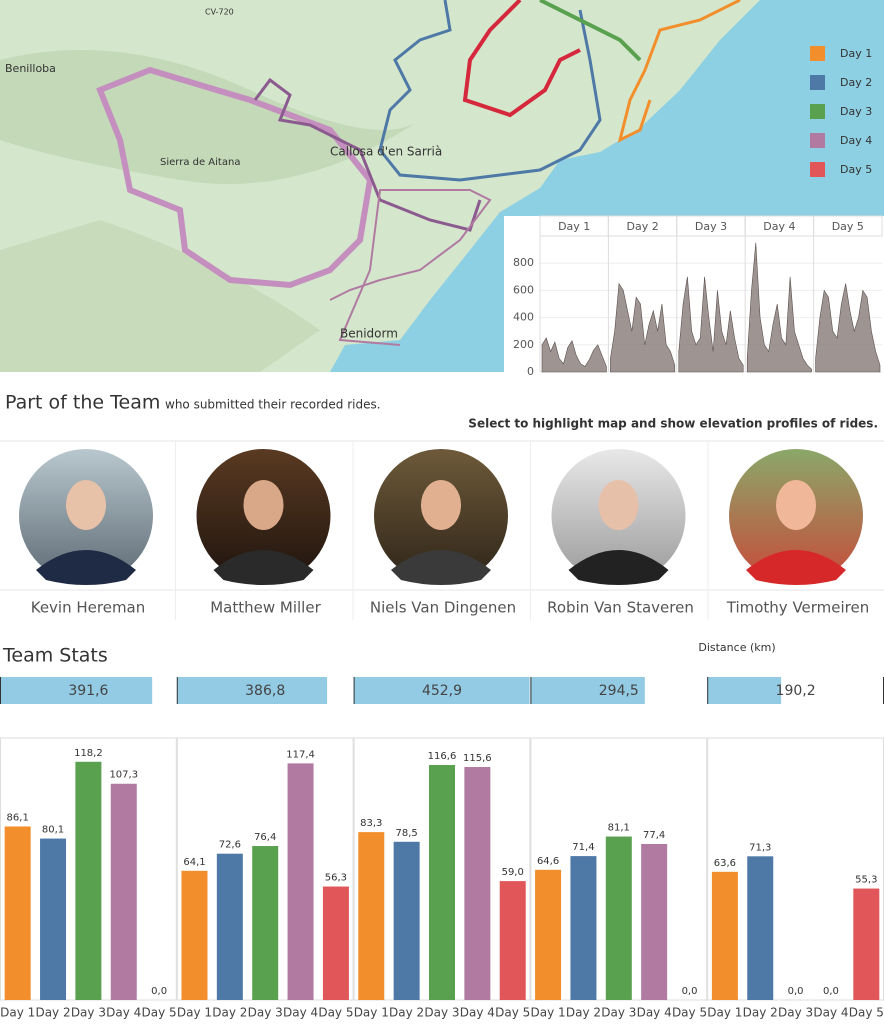  Describe the element at coordinates (367, 154) in the screenshot. I see `route` at that location.